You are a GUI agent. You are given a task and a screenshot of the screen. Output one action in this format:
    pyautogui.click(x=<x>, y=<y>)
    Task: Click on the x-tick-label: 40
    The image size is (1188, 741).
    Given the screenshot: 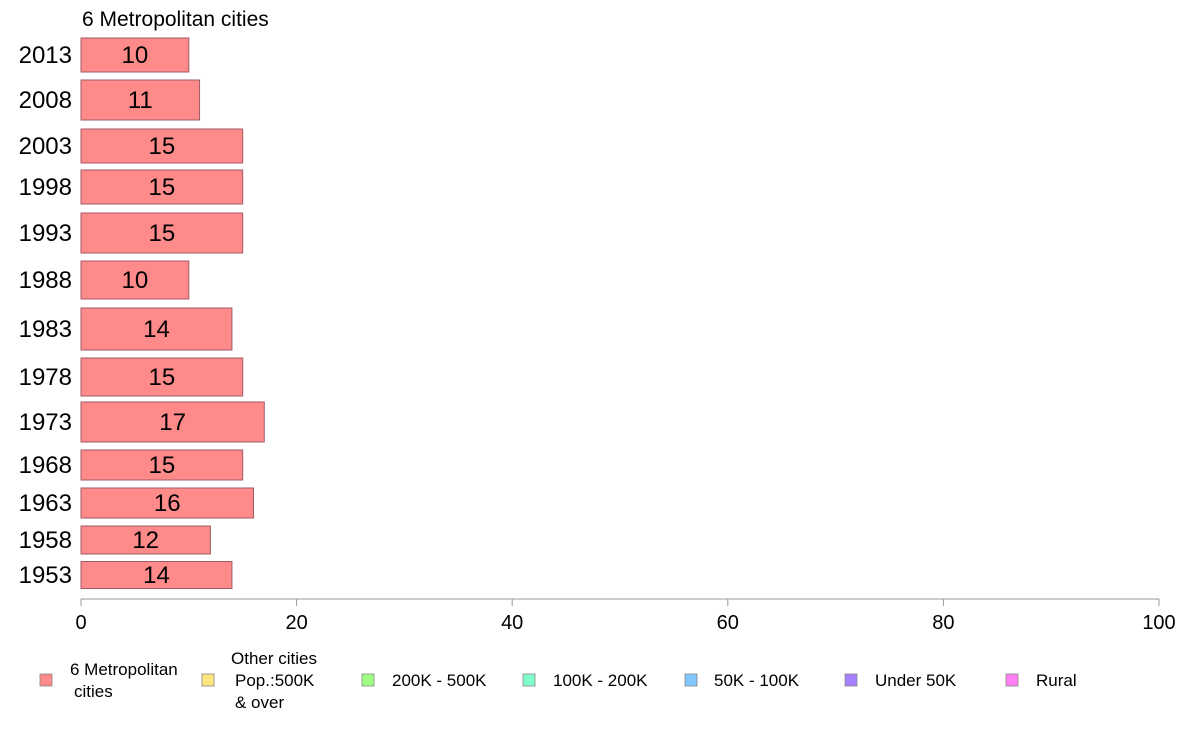 What is the action you would take?
    pyautogui.click(x=512, y=623)
    